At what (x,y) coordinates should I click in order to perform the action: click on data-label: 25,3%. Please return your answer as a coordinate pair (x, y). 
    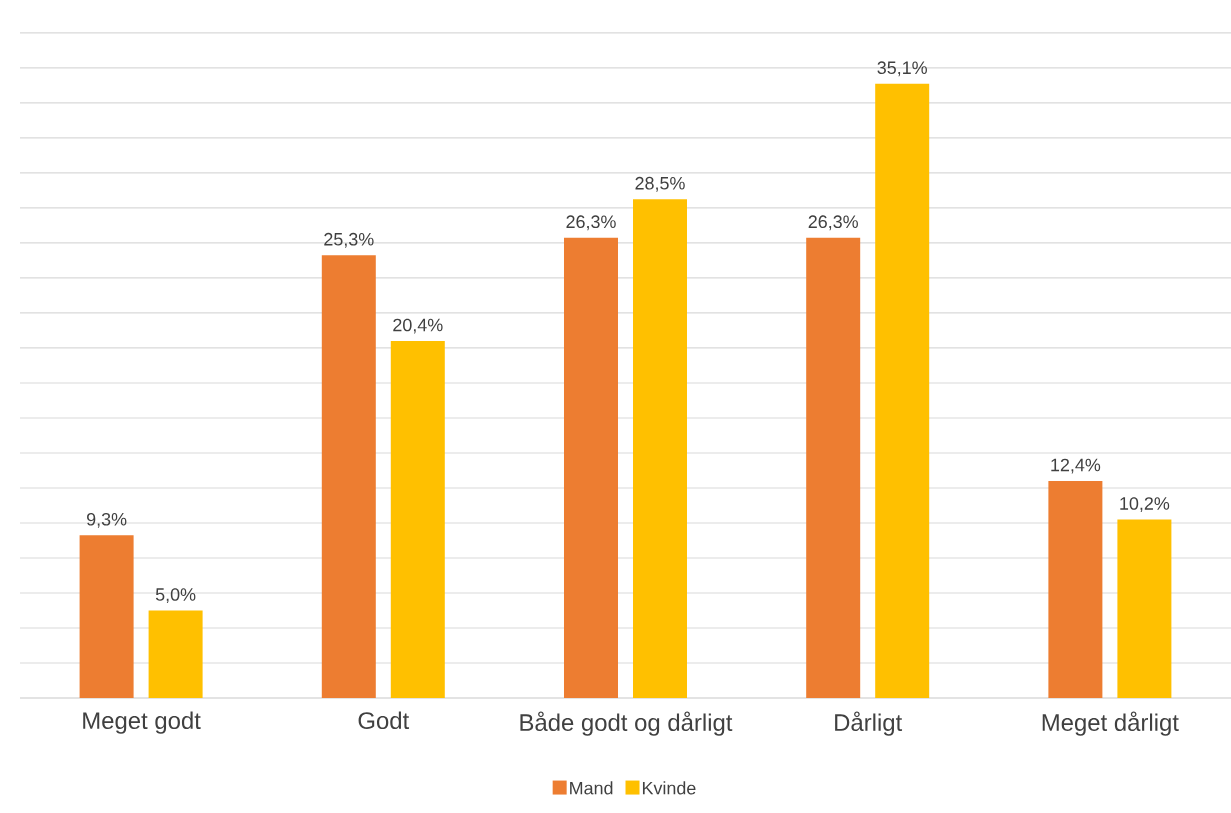
    Looking at the image, I should click on (349, 240).